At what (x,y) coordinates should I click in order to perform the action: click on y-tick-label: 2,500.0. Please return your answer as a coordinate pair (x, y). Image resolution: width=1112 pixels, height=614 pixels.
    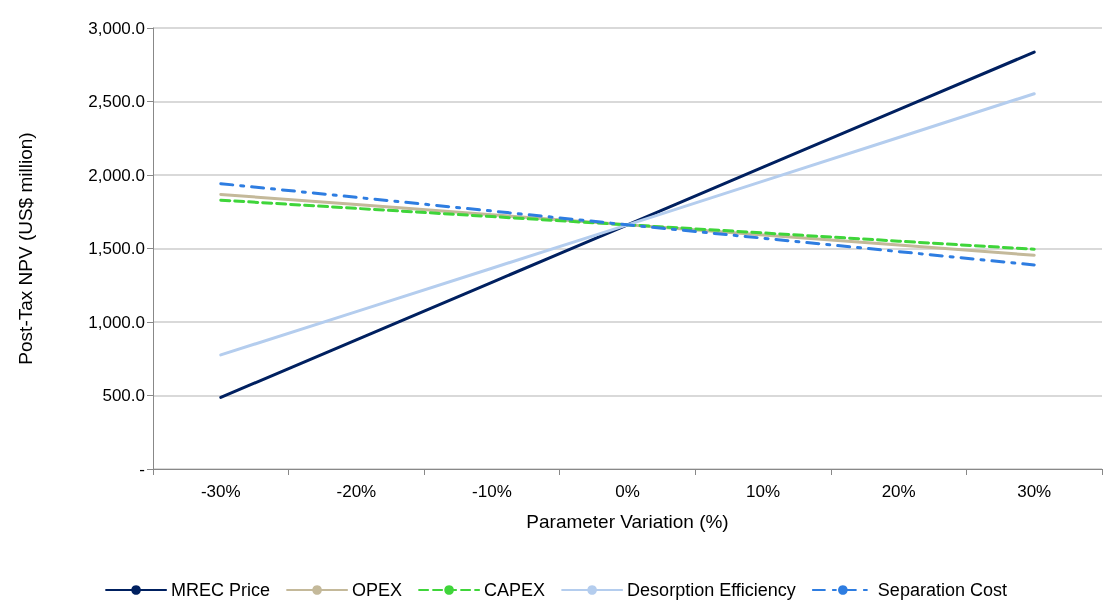
    Looking at the image, I should click on (116, 101).